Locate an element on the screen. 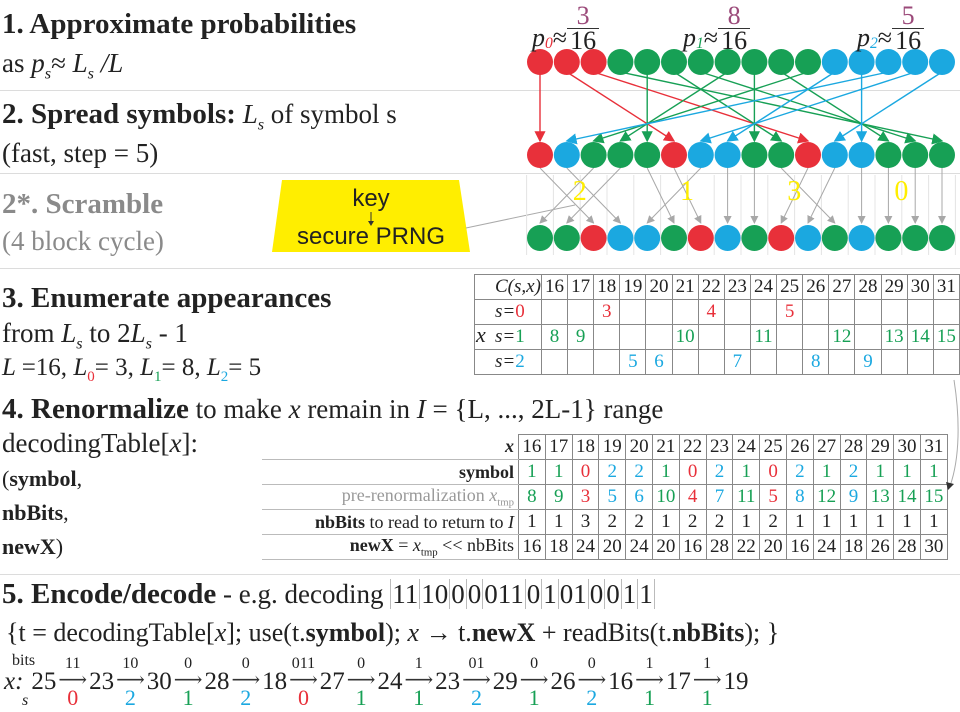 Image resolution: width=960 pixels, height=712 pixels. key-label: key is located at coordinates (370, 198).